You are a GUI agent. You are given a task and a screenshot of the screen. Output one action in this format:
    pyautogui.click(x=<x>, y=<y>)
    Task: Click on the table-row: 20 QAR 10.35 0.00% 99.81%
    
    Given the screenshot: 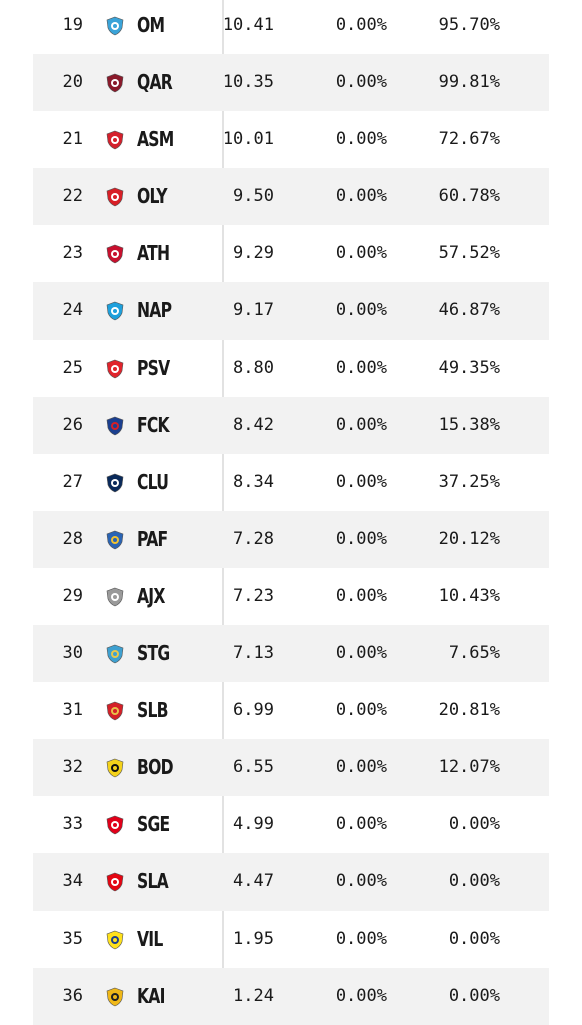 What is the action you would take?
    pyautogui.click(x=291, y=83)
    